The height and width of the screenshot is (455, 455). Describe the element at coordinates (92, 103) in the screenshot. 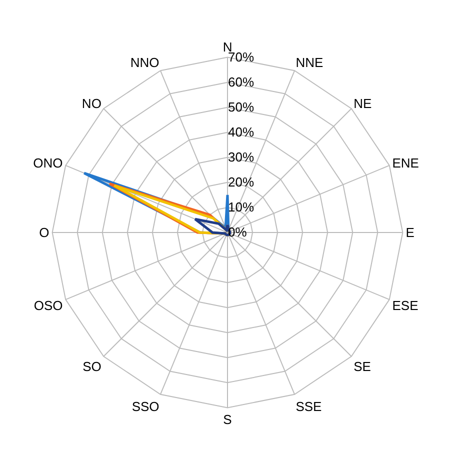

I see `spoke-label: NO` at that location.